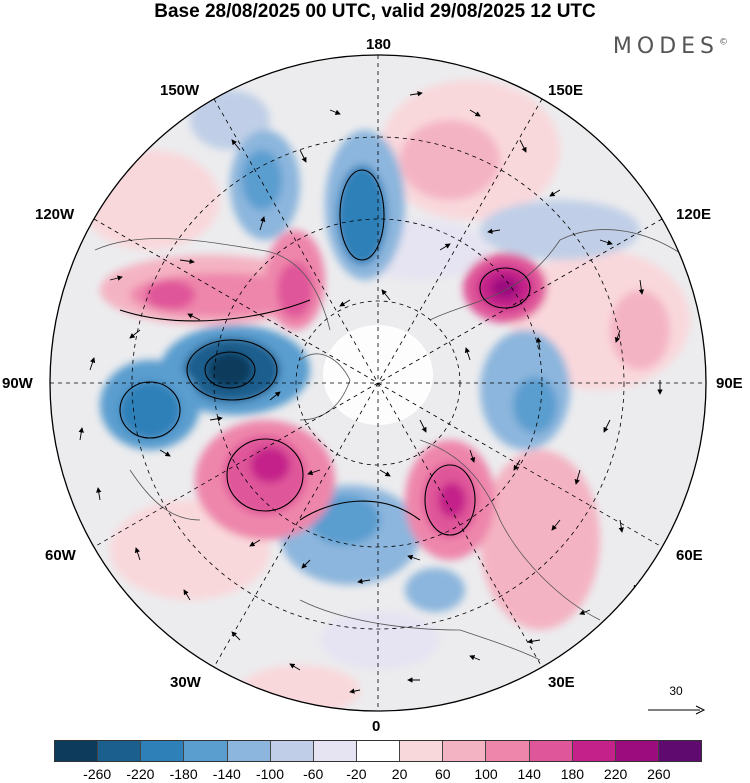  I want to click on lon-label-90w: 90W, so click(17, 383).